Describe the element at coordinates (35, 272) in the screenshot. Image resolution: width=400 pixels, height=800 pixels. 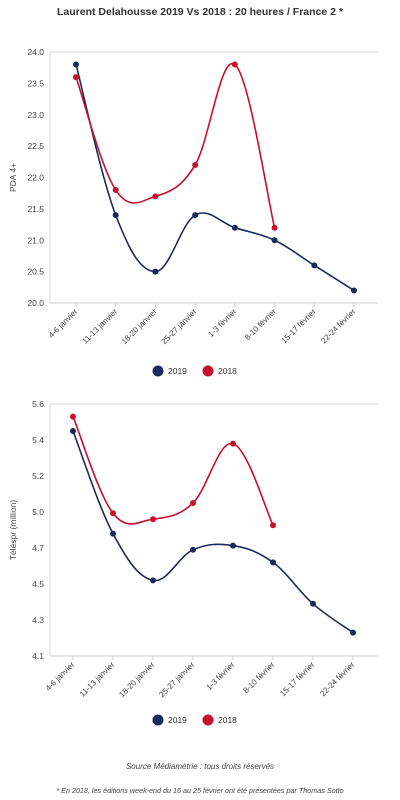
I see `y-tick-label: 20.5` at that location.